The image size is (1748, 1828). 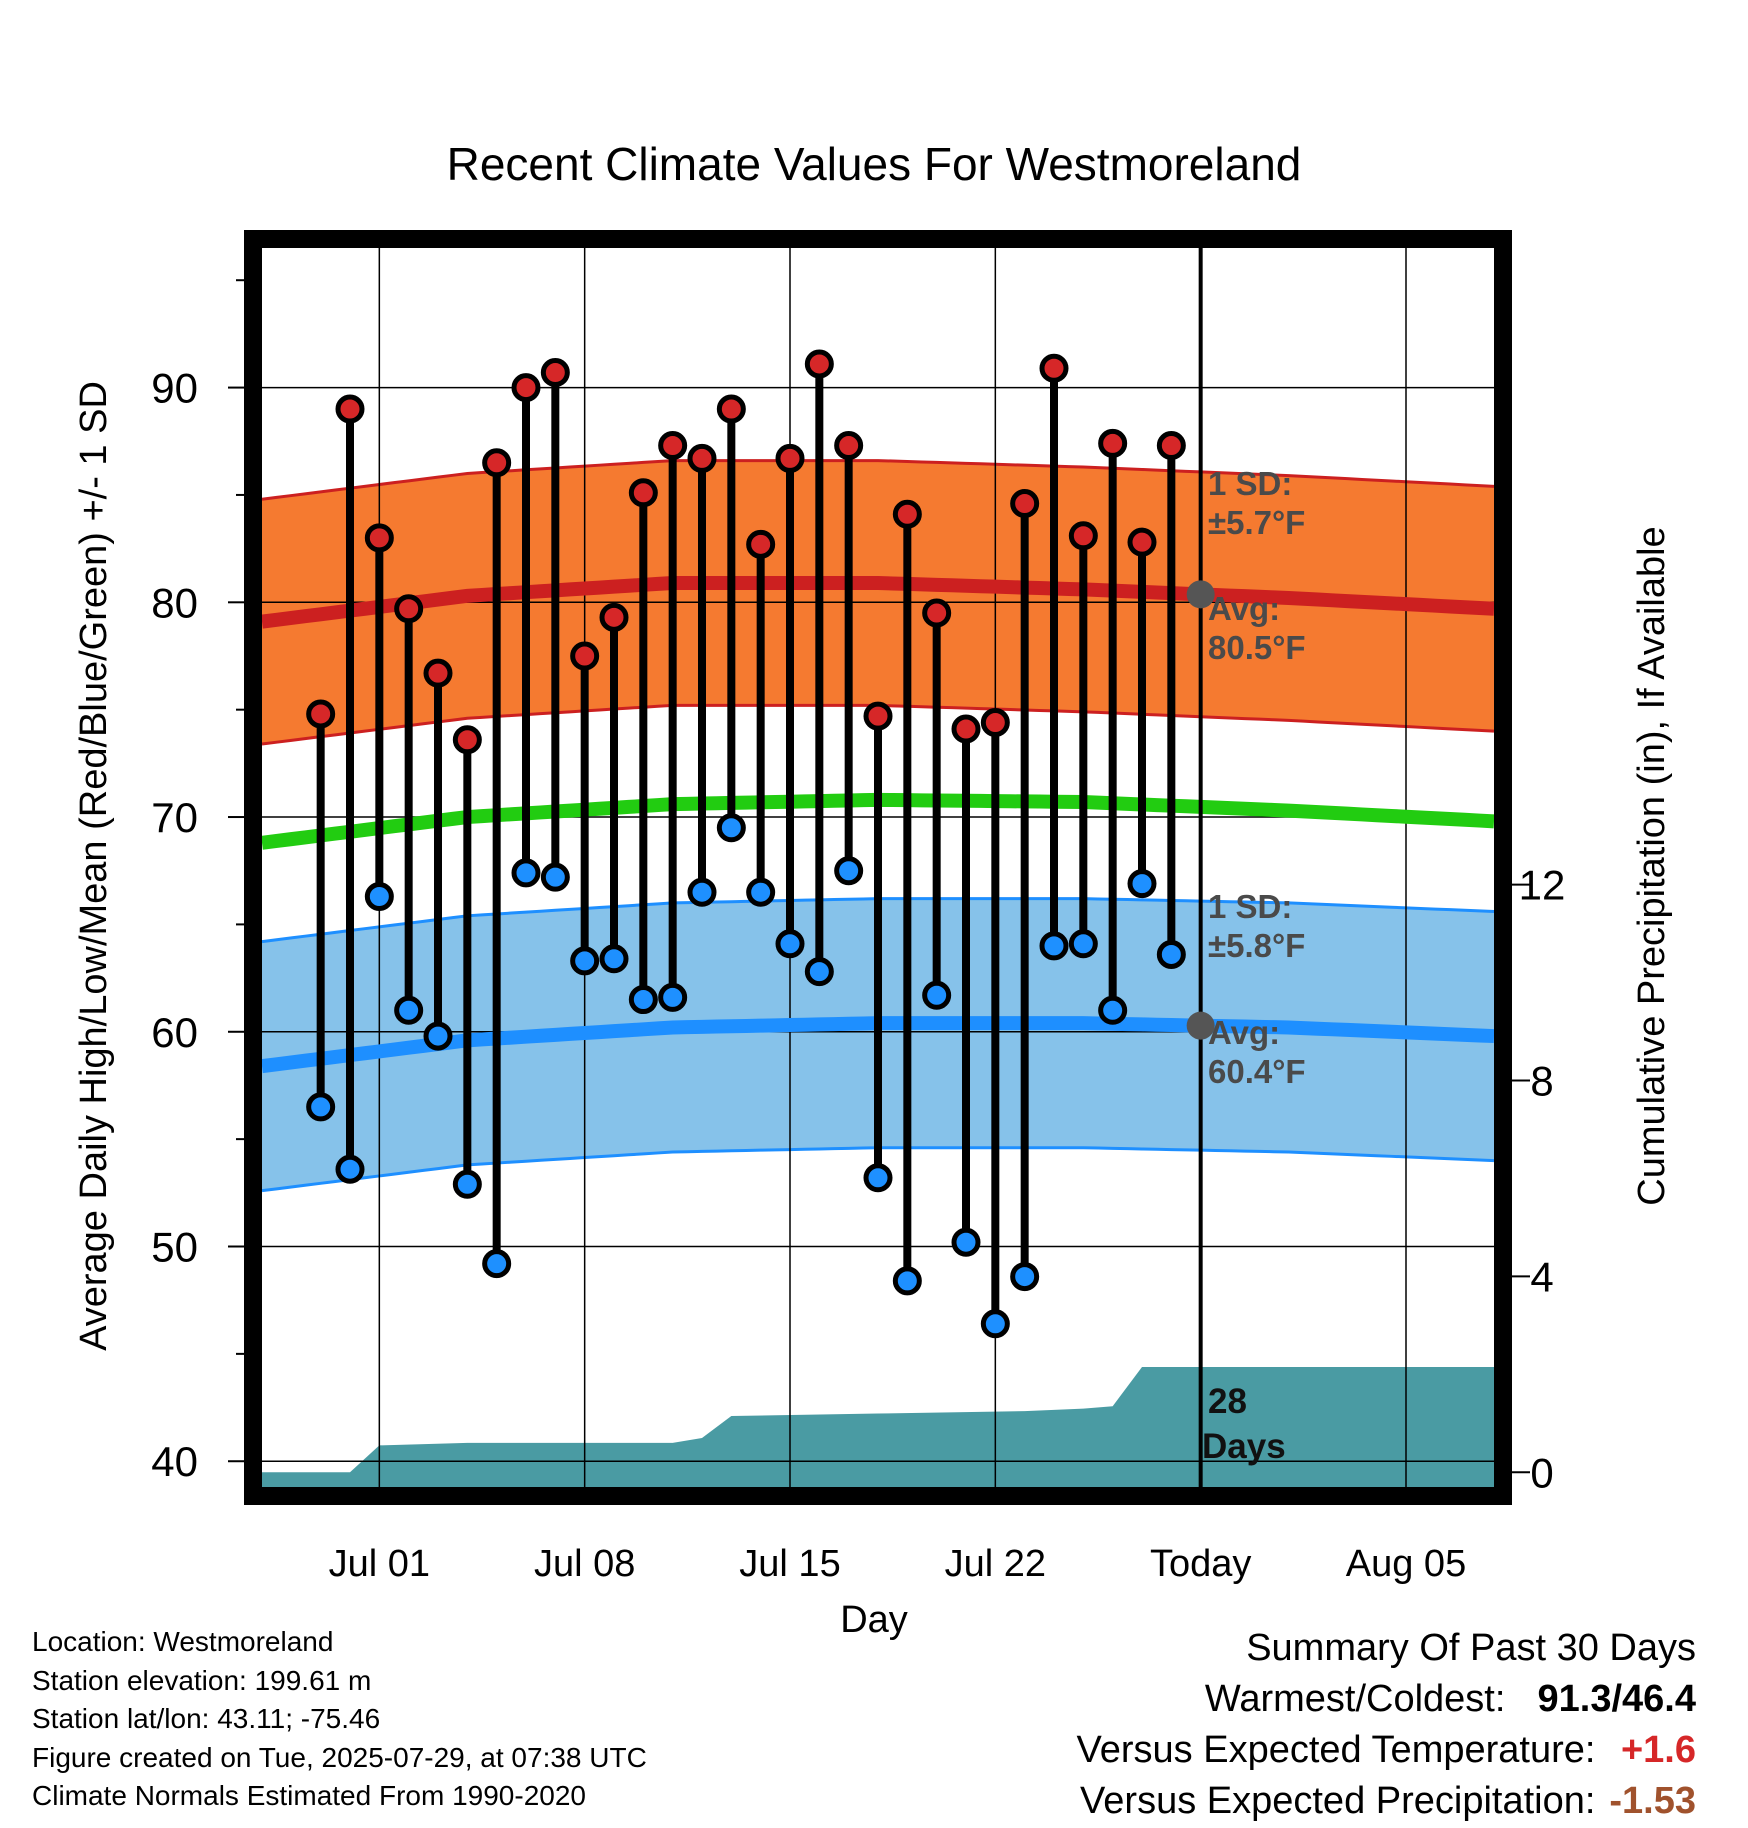 What do you see at coordinates (174, 1032) in the screenshot?
I see `y-tick-label: 60` at bounding box center [174, 1032].